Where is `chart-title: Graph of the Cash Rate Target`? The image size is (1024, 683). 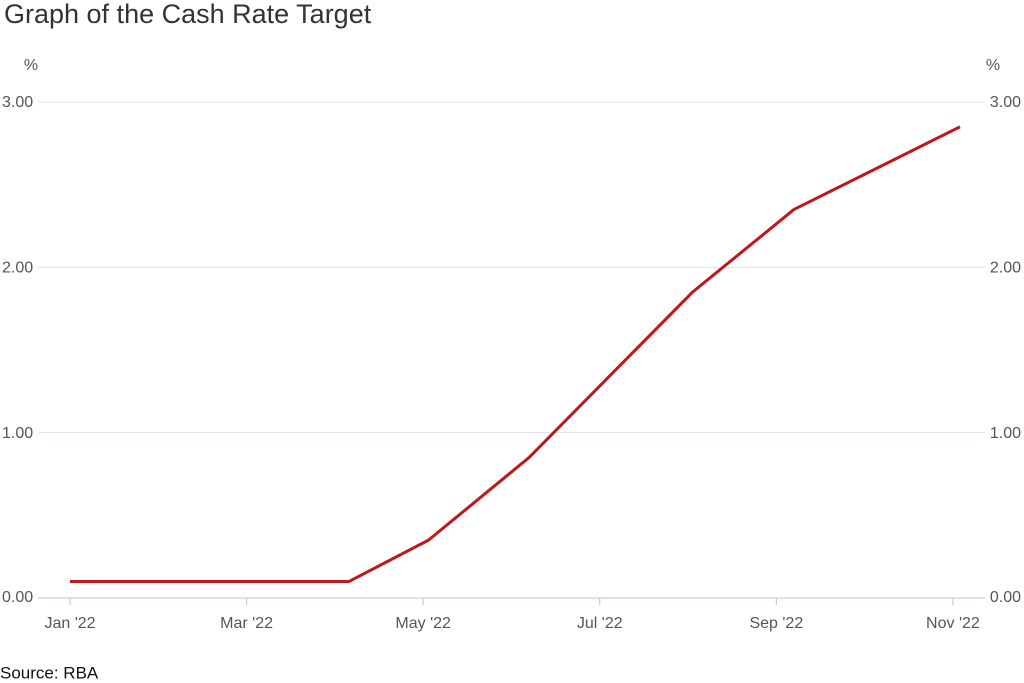
chart-title: Graph of the Cash Rate Target is located at coordinates (188, 14).